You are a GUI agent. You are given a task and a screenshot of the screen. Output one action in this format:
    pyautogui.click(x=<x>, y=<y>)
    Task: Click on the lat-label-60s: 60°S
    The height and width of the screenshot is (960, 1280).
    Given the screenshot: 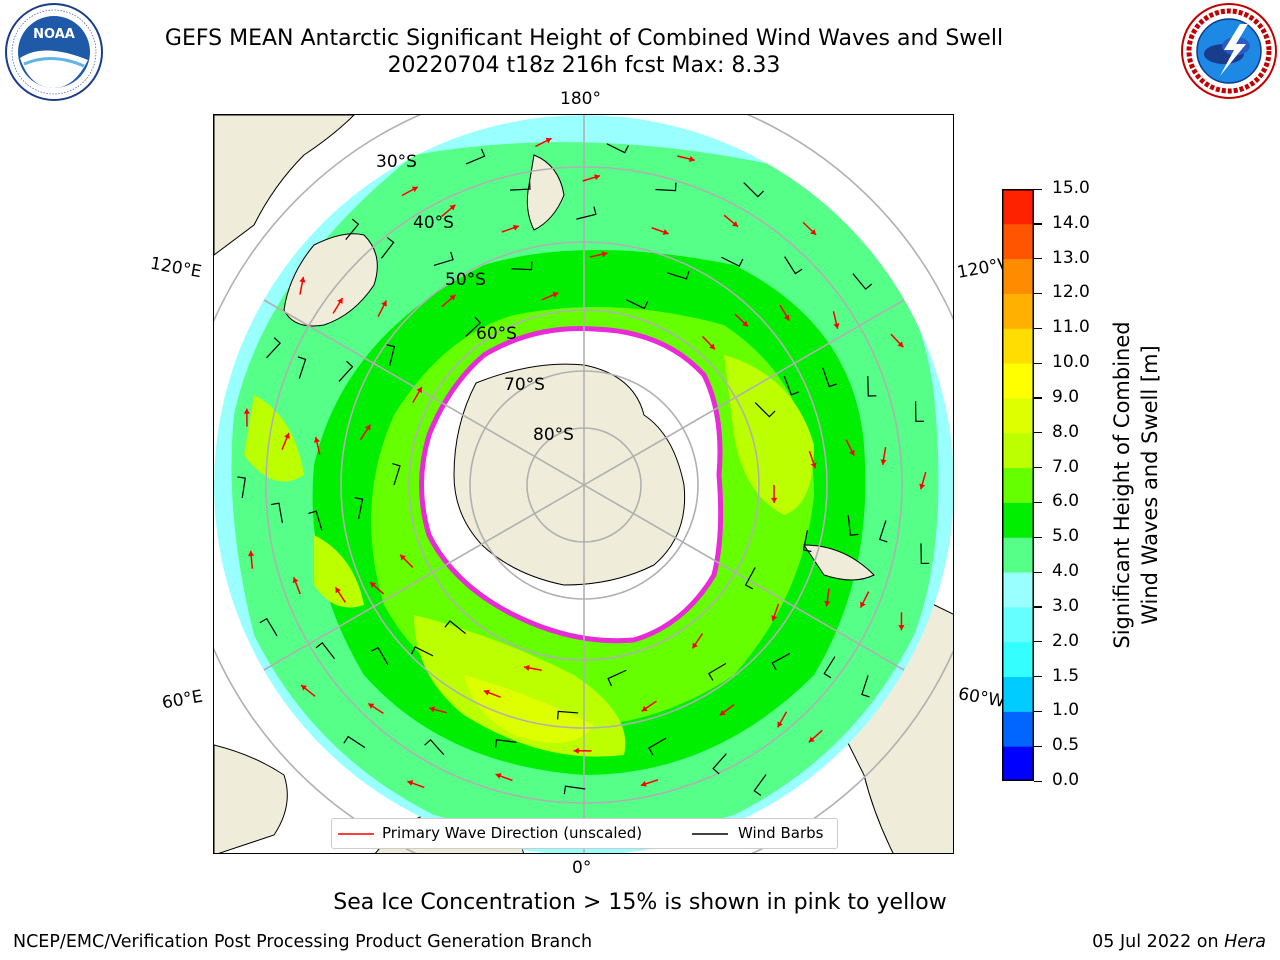 What is the action you would take?
    pyautogui.click(x=496, y=334)
    